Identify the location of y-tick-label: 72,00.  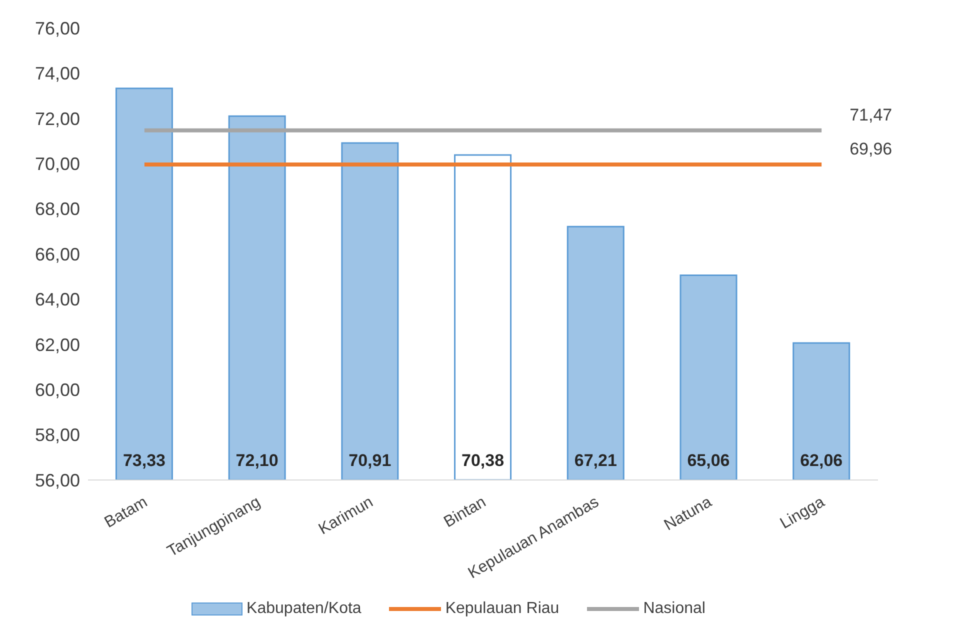
(57, 118).